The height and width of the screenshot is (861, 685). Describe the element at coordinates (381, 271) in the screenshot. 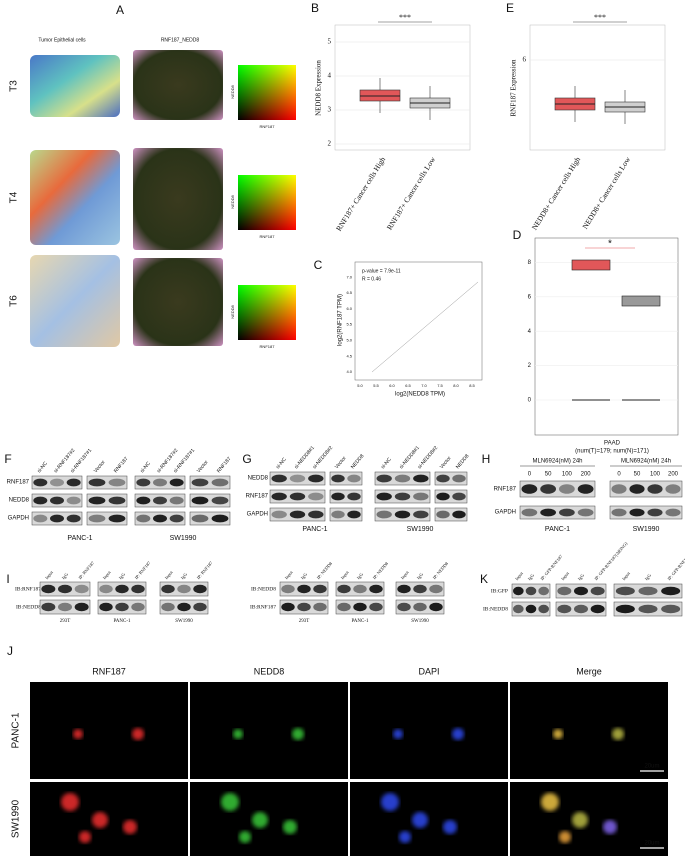

I see `annotation: p-value = 7.9e-11` at that location.